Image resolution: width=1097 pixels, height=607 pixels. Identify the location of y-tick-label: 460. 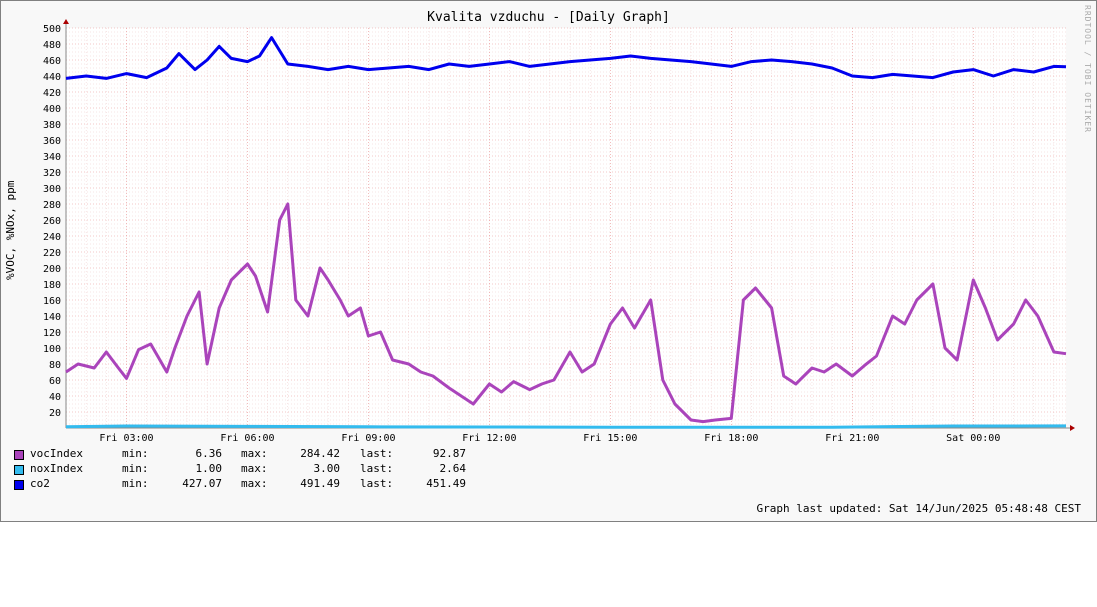
(52, 61).